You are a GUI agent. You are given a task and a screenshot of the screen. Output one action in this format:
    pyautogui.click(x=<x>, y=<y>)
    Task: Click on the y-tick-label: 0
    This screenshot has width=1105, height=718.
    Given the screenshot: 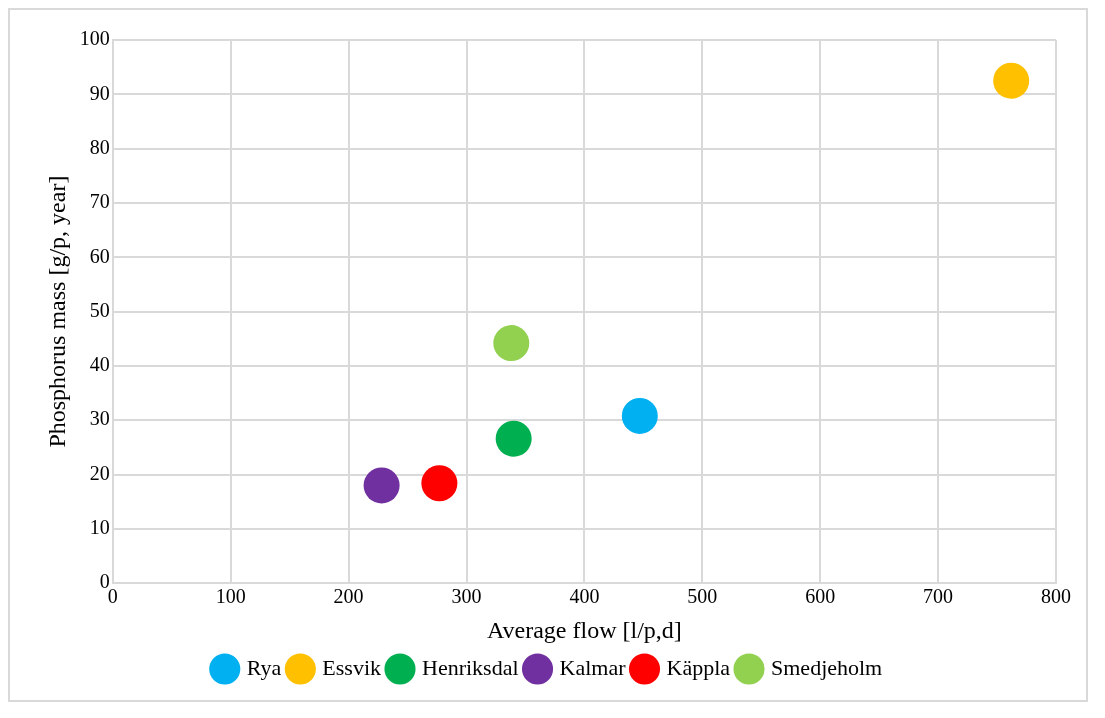 What is the action you would take?
    pyautogui.click(x=104, y=581)
    